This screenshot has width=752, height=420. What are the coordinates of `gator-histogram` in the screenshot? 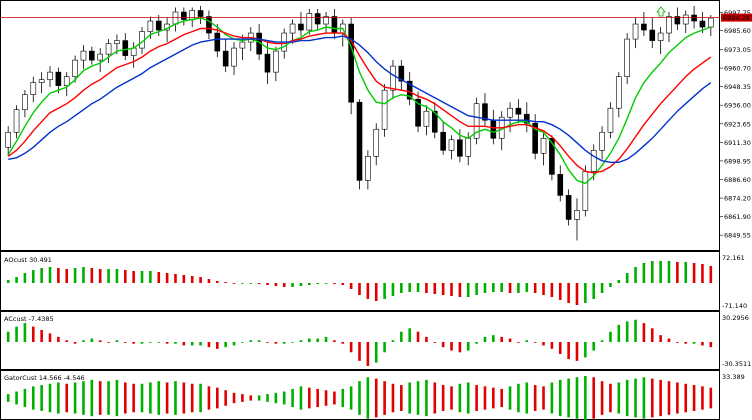 It's located at (359, 398).